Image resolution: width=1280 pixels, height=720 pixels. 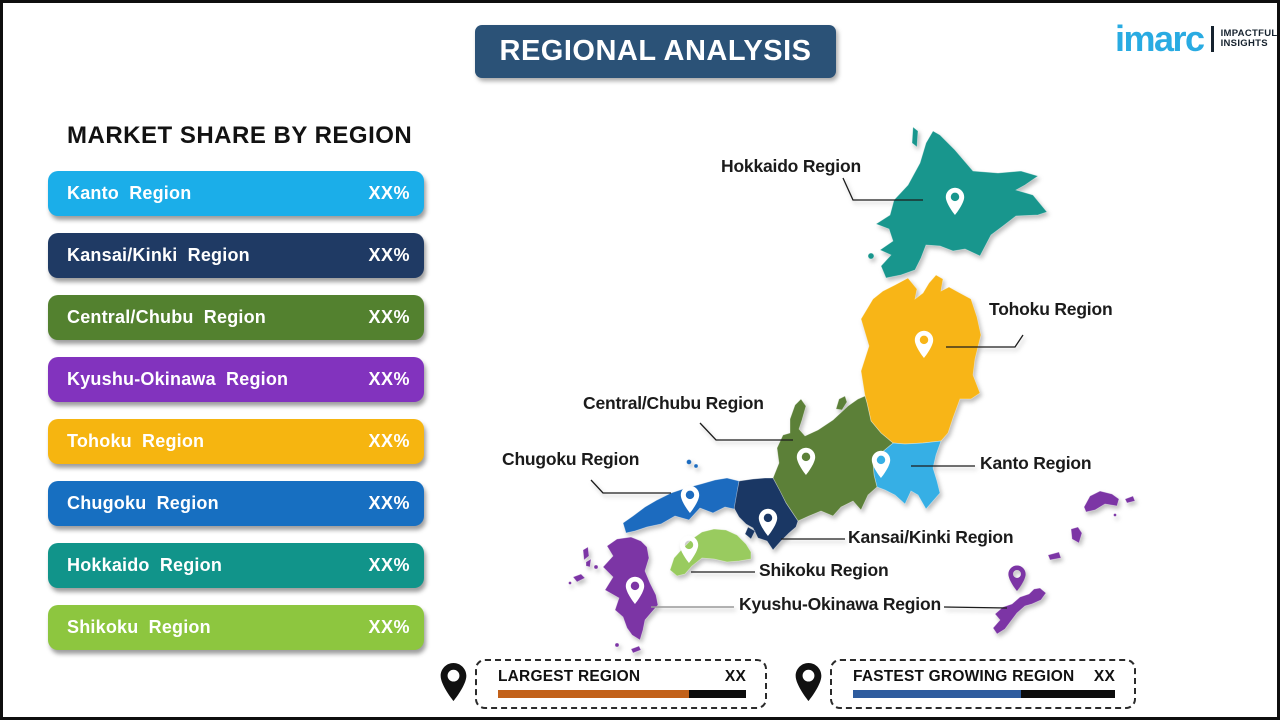 What do you see at coordinates (824, 570) in the screenshot?
I see `map-label-shikoku: Shikoku Region` at bounding box center [824, 570].